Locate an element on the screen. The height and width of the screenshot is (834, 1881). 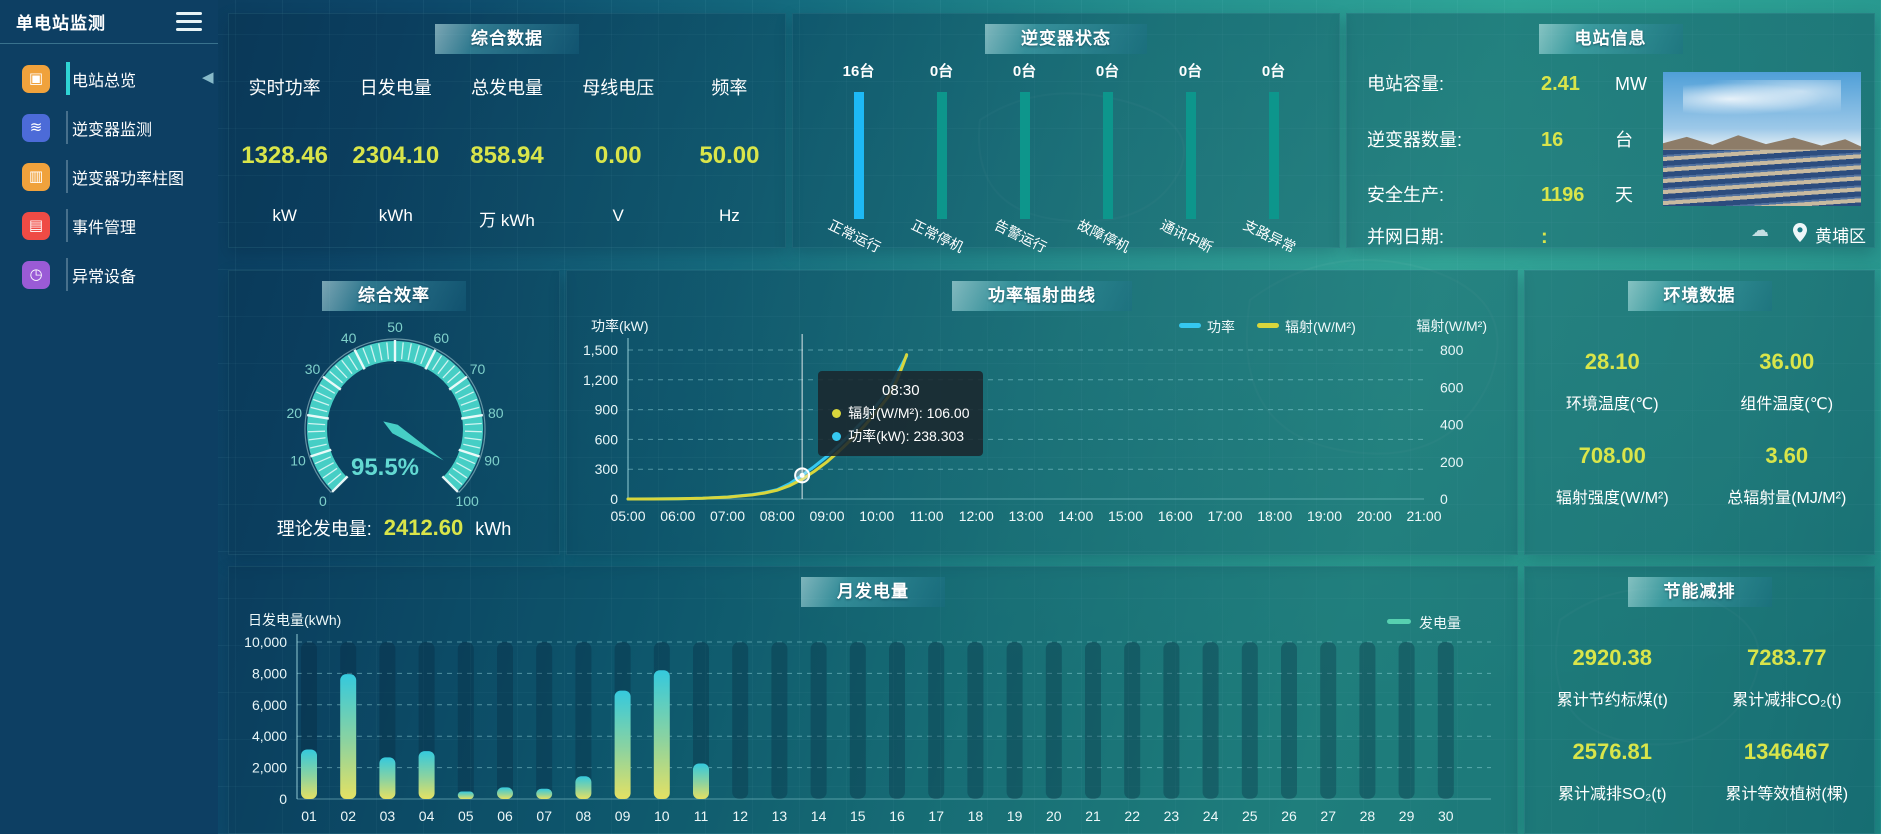
inverter-status-正常运行: 16台 正常运行 is located at coordinates (854, 159).